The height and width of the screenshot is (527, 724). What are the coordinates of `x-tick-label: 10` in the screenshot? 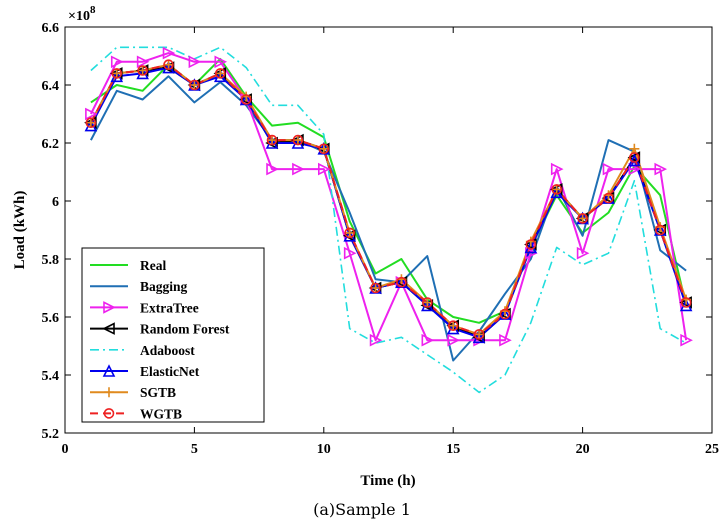 It's located at (324, 449).